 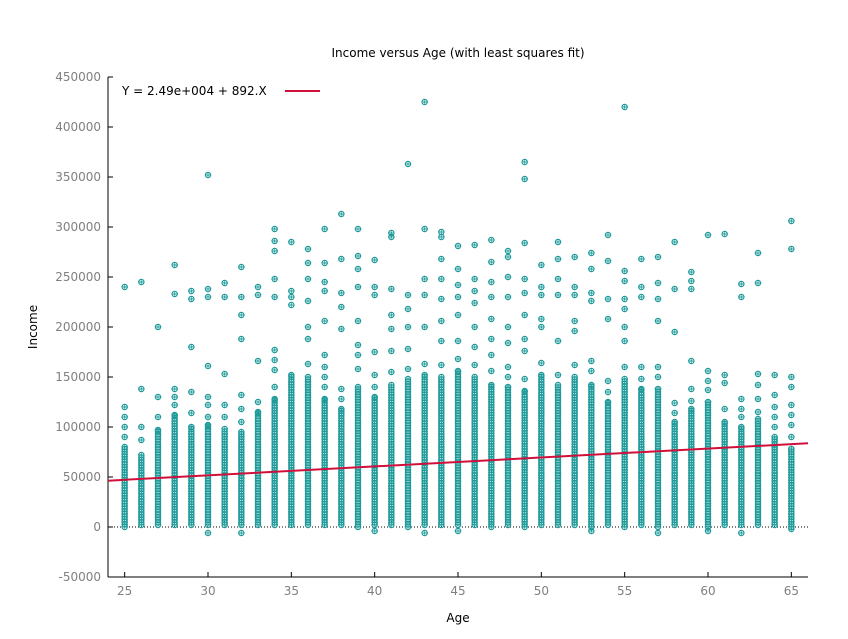 What do you see at coordinates (97, 527) in the screenshot?
I see `y-tick-label: 0` at bounding box center [97, 527].